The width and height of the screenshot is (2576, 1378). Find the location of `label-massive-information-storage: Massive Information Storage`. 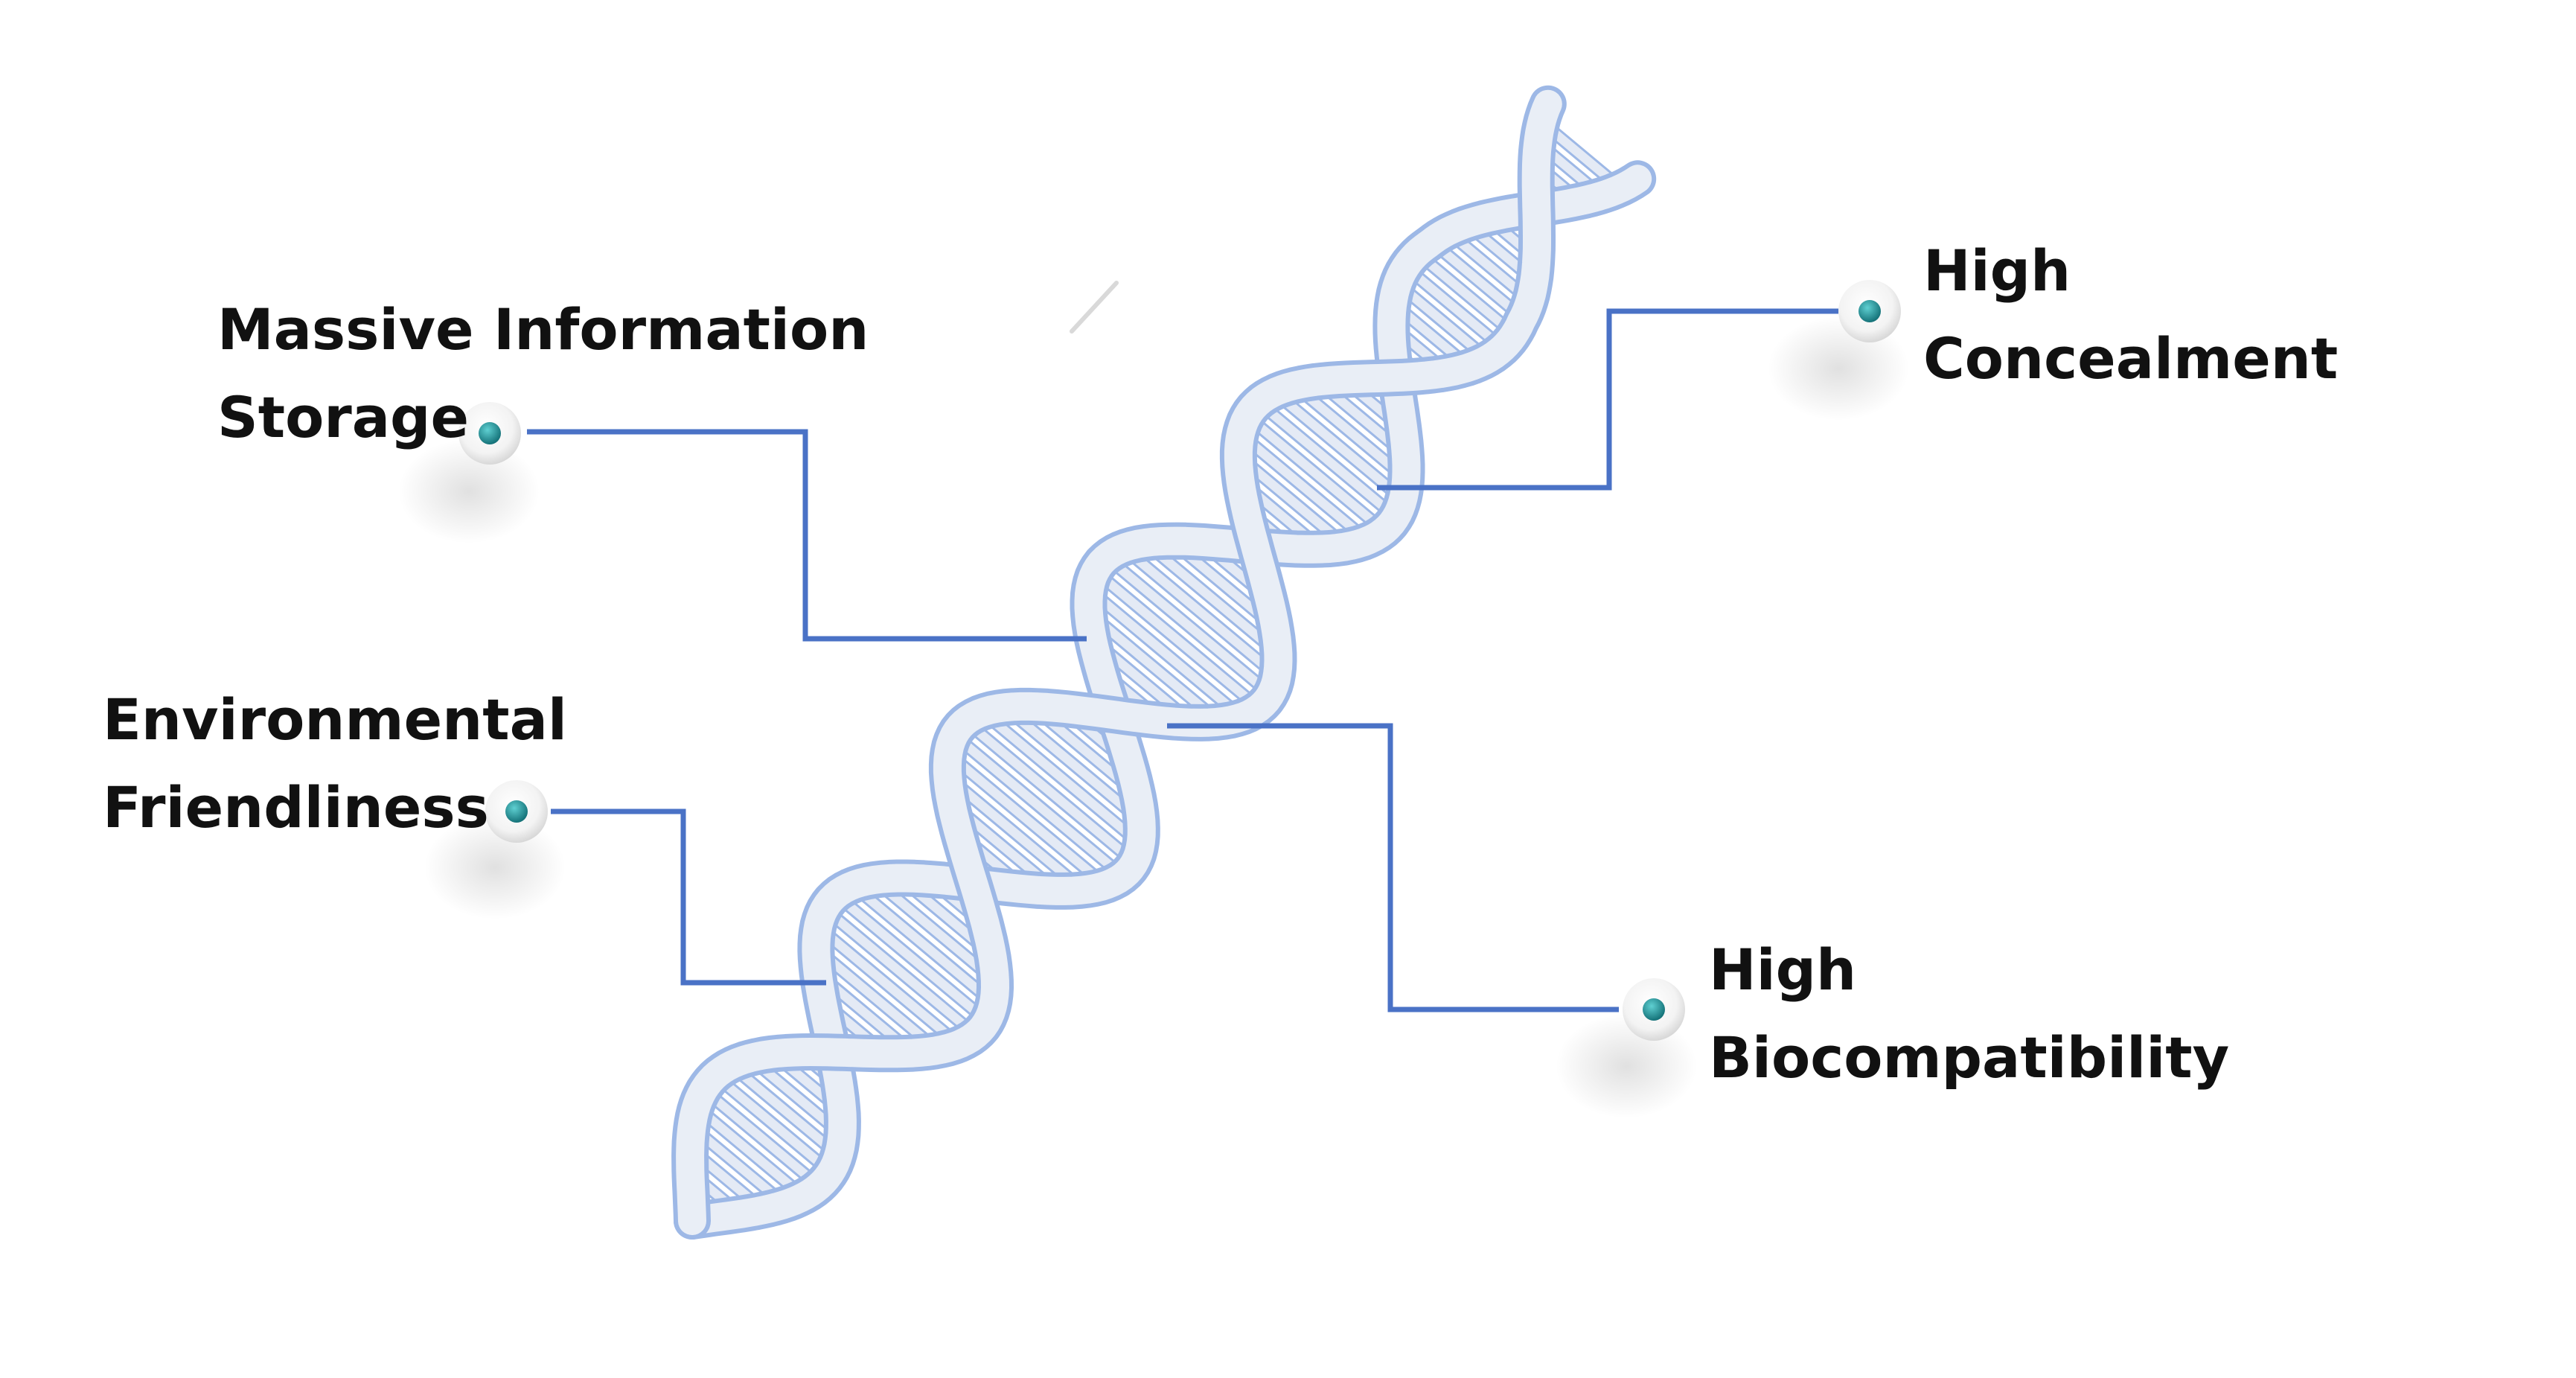

label-massive-information-storage: Massive Information Storage is located at coordinates (543, 374).